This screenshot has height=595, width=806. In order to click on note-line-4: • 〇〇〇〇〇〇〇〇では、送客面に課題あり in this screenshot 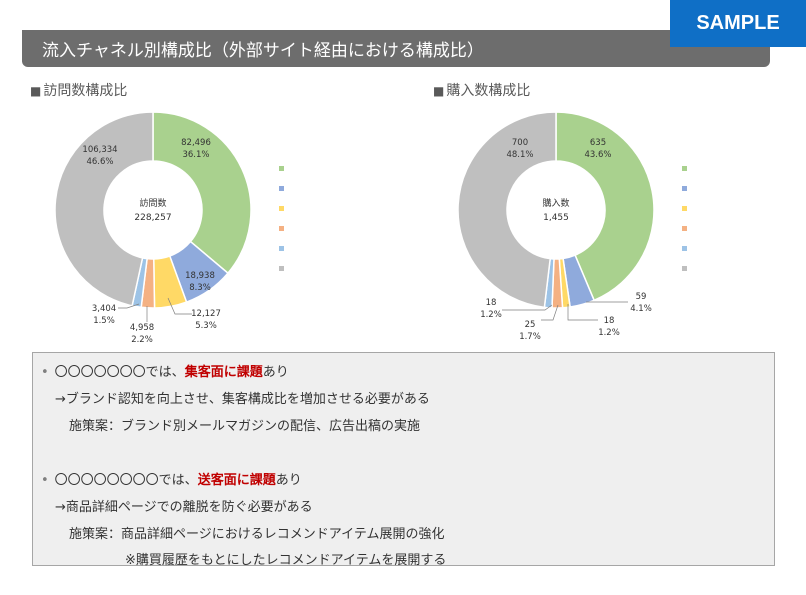, I will do `click(171, 478)`.